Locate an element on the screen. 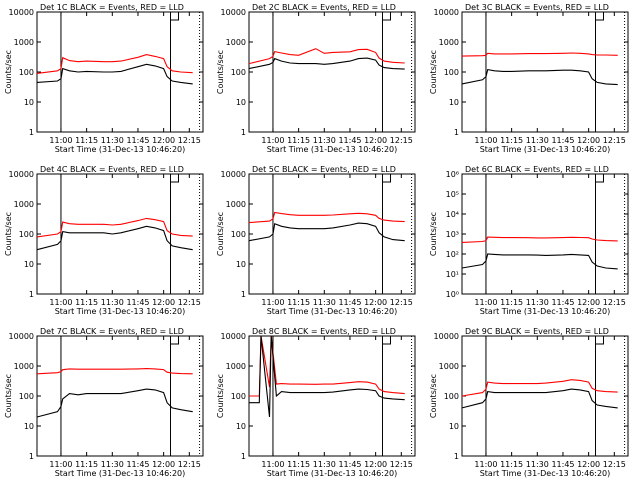 This screenshot has width=640, height=485. y-tick-label: 10⁶ is located at coordinates (452, 174).